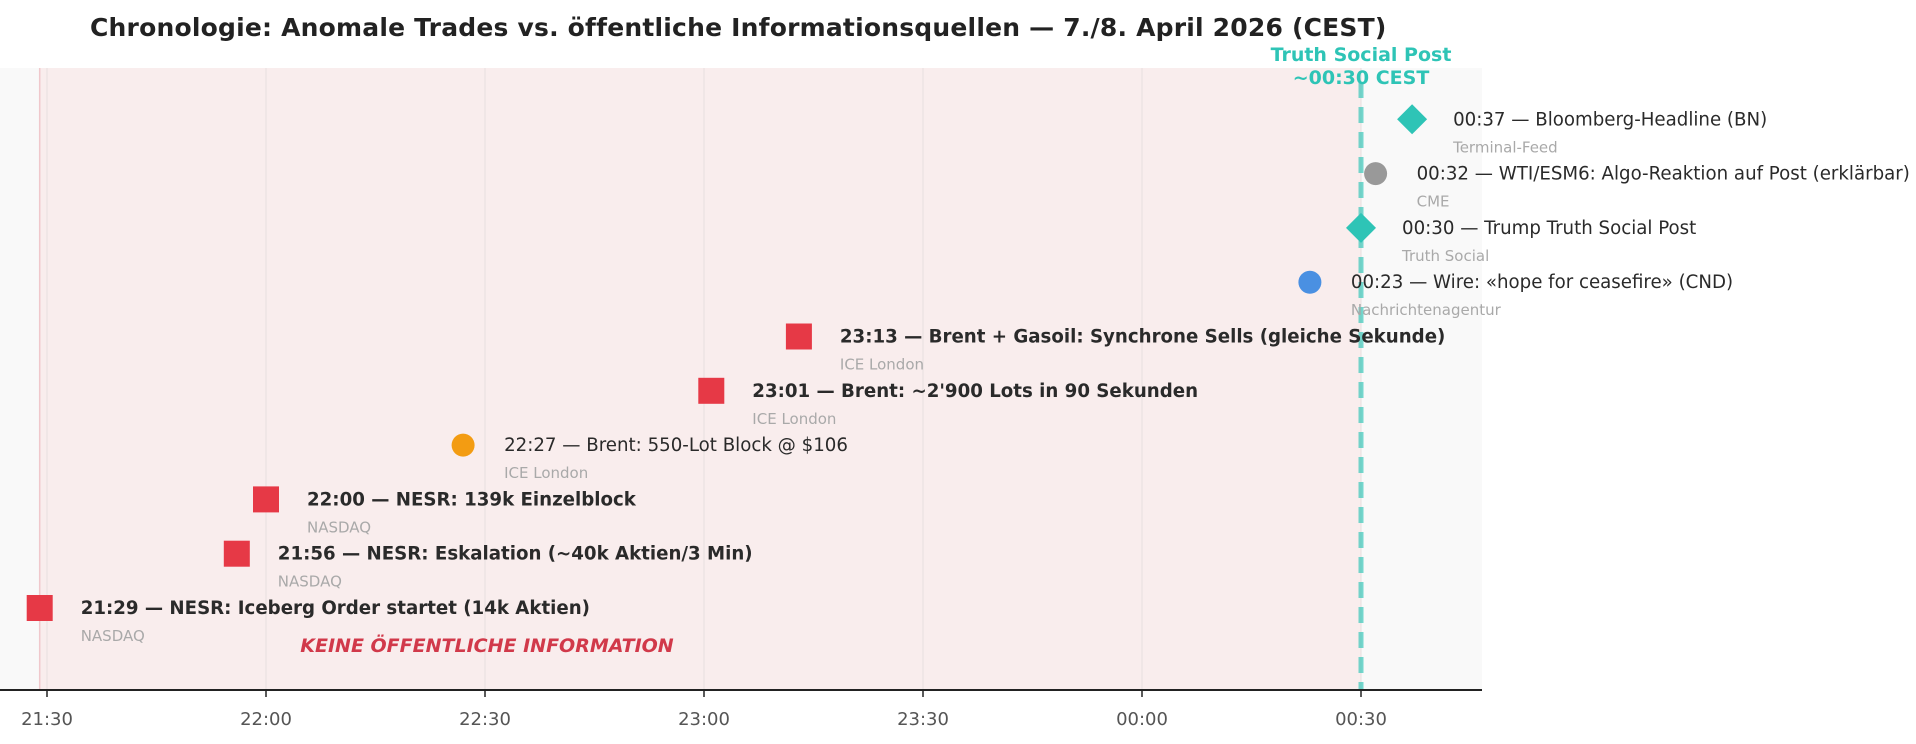  I want to click on no-public-info-annotation: KEINE ÖFFENTLICHE INFORMATION, so click(487, 645).